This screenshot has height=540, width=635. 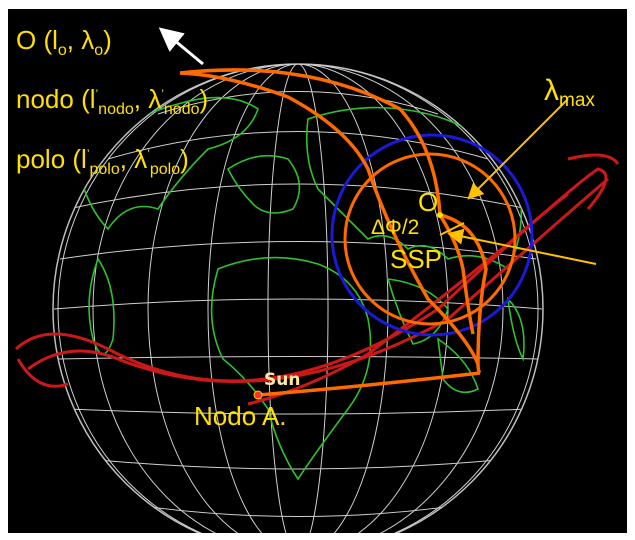 I want to click on delta-phi-arrow, so click(x=522, y=246).